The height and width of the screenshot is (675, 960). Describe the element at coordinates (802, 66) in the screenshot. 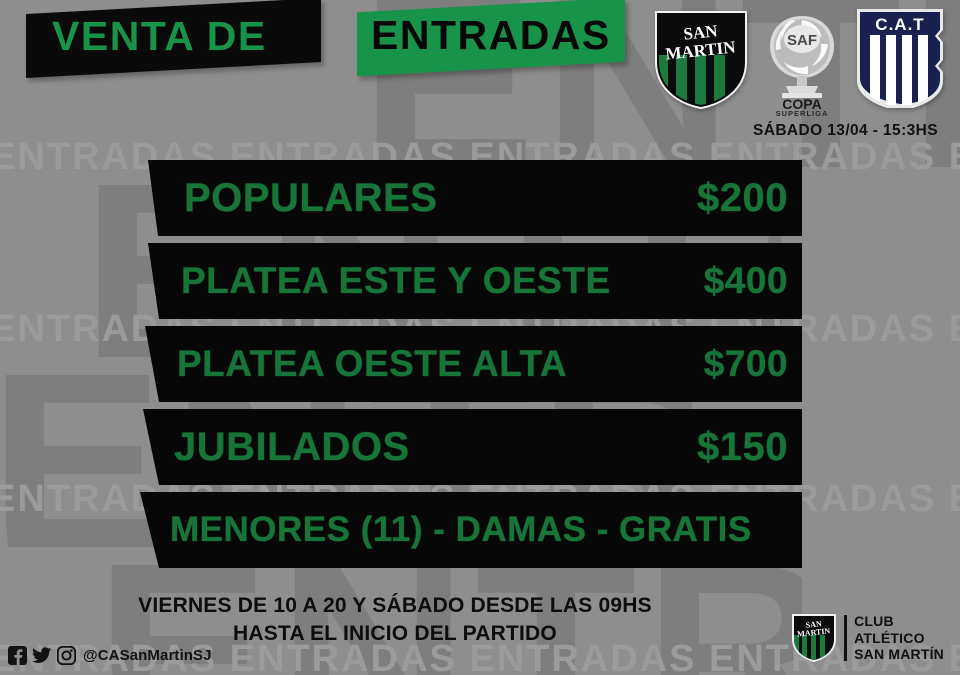

I see `saf-copa-superliga-trophy: SAF COPA SUPERLIGA` at that location.